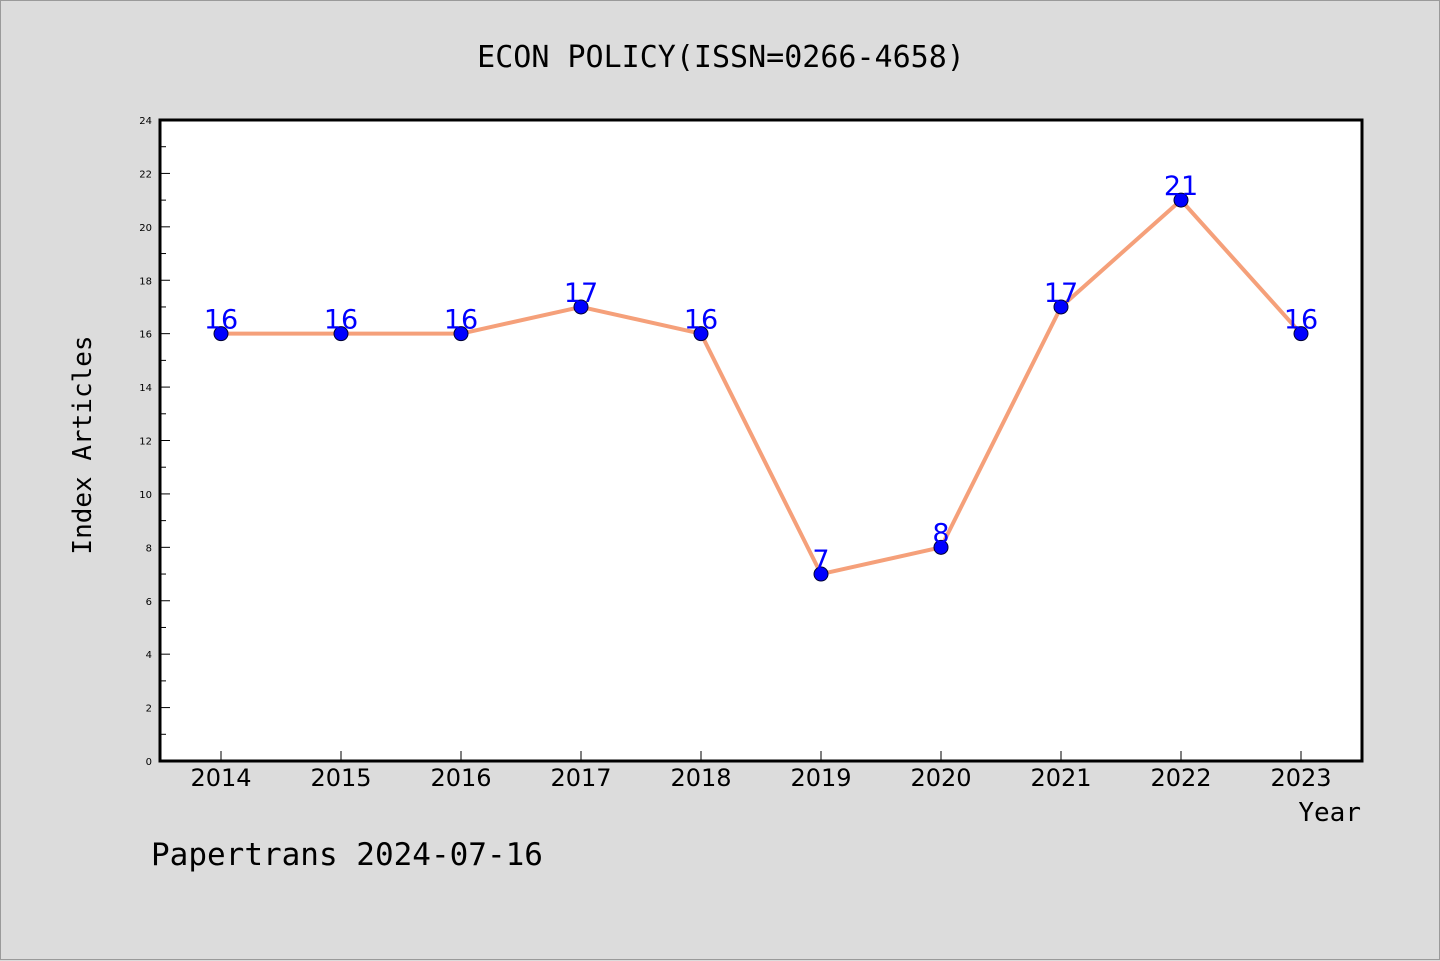 This screenshot has width=1440, height=961. What do you see at coordinates (145, 228) in the screenshot?
I see `y-tick-label: 20` at bounding box center [145, 228].